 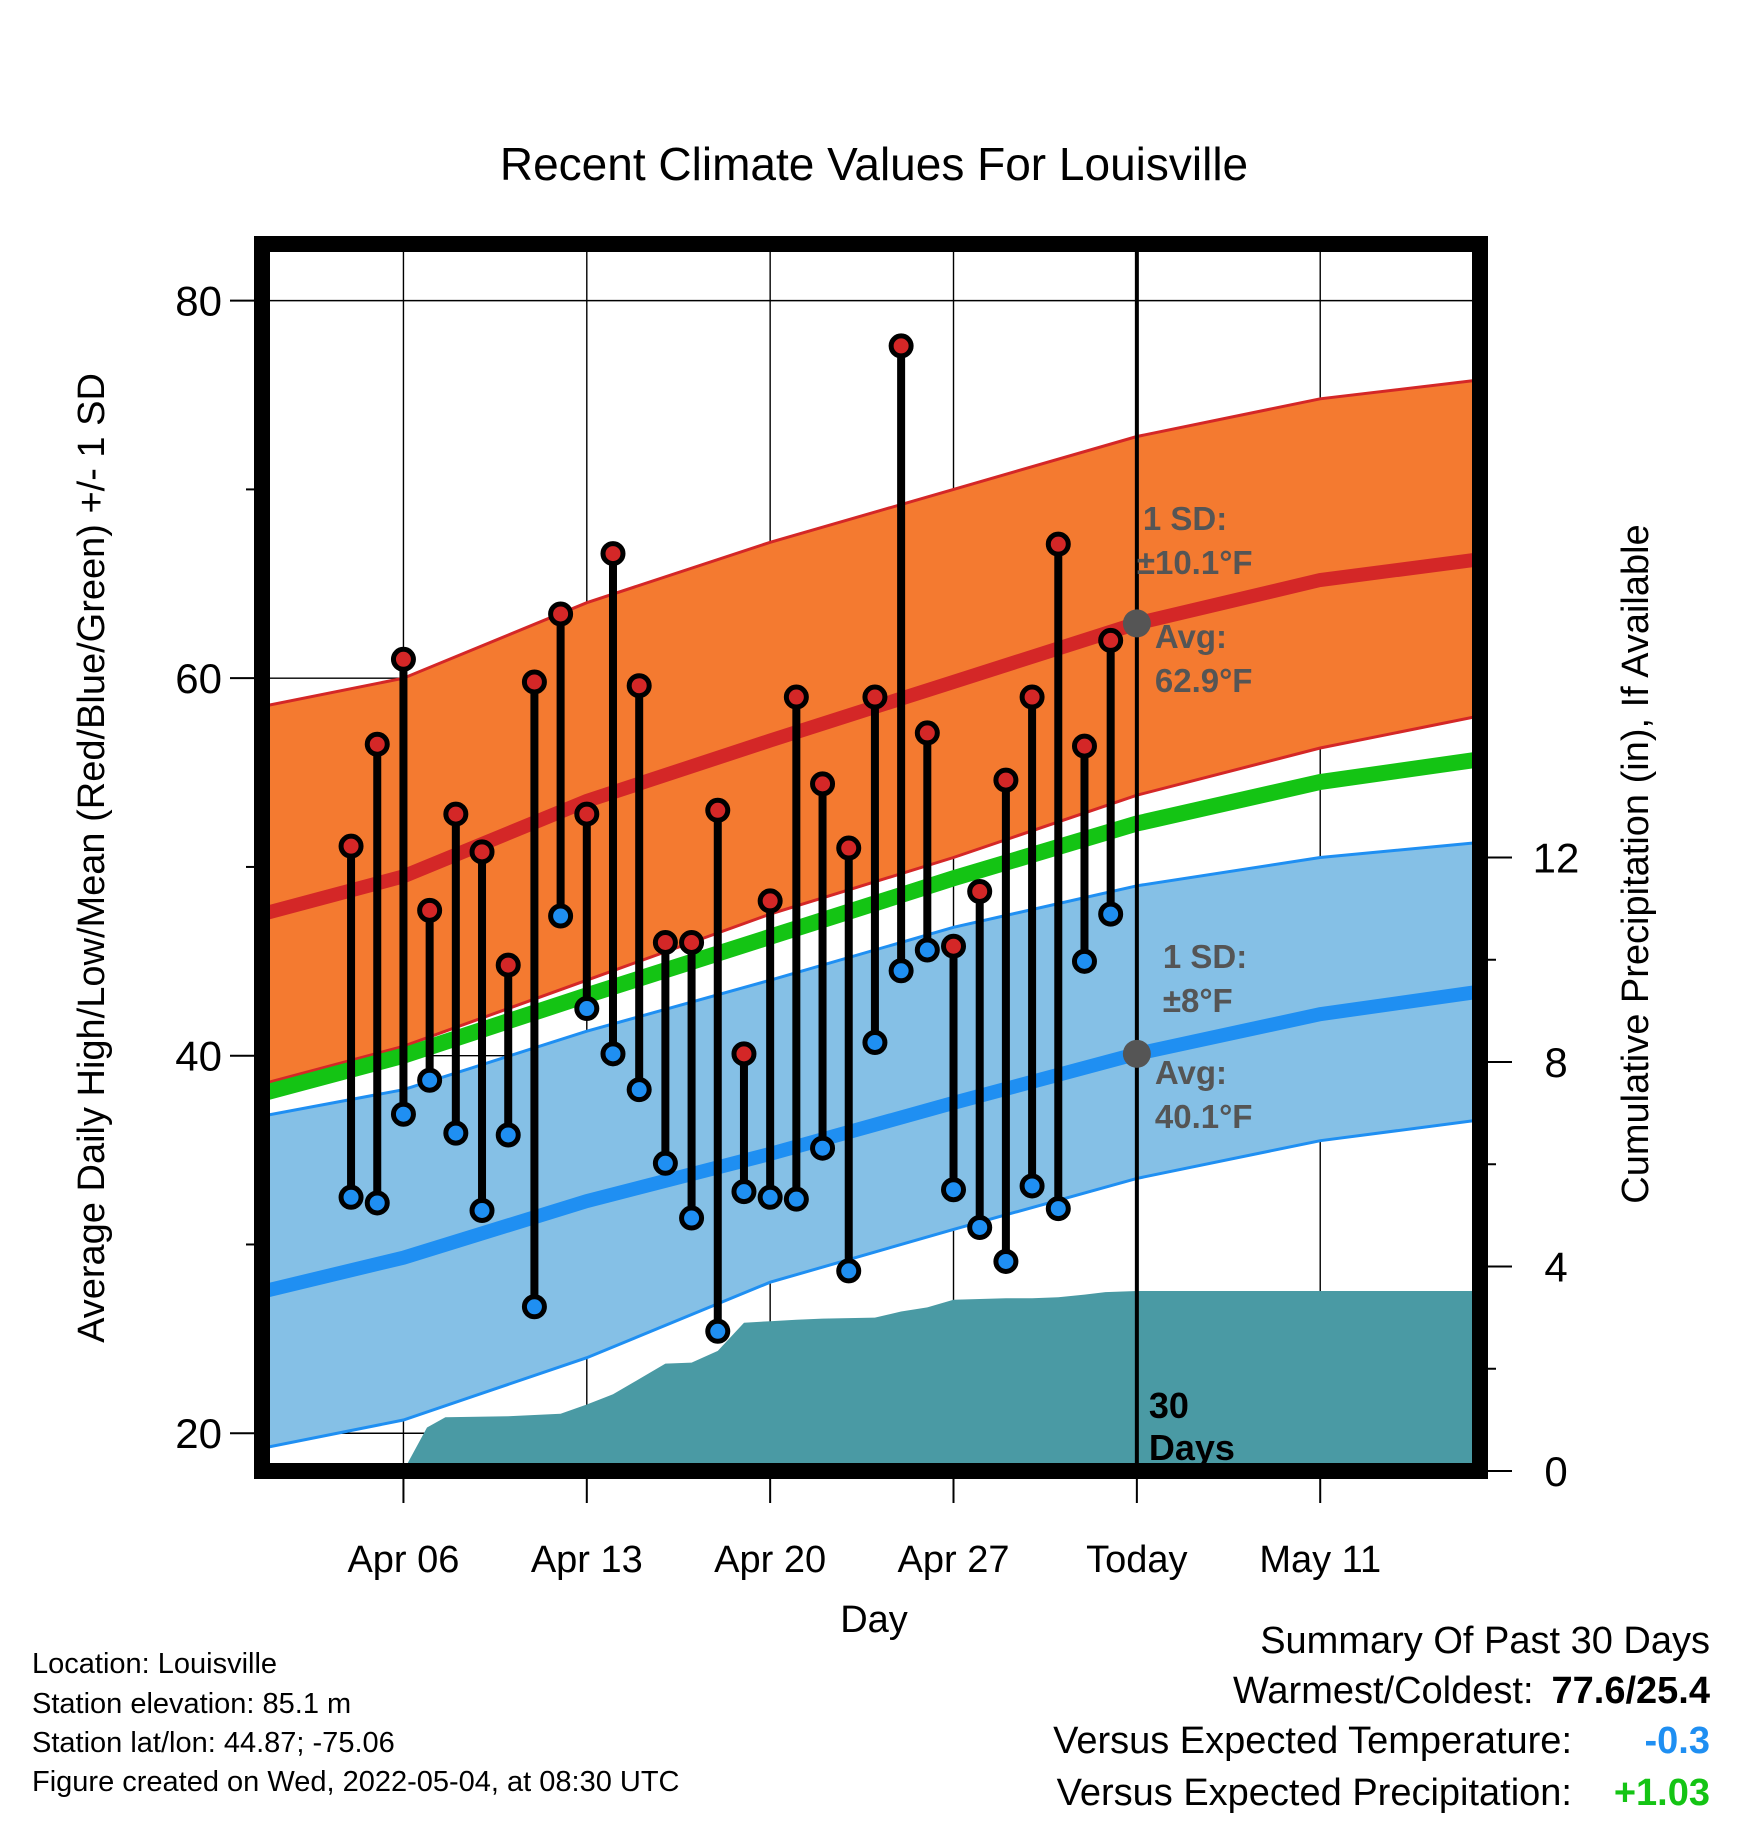 I want to click on chart-title: Recent Climate Values For Louisville, so click(x=874, y=164).